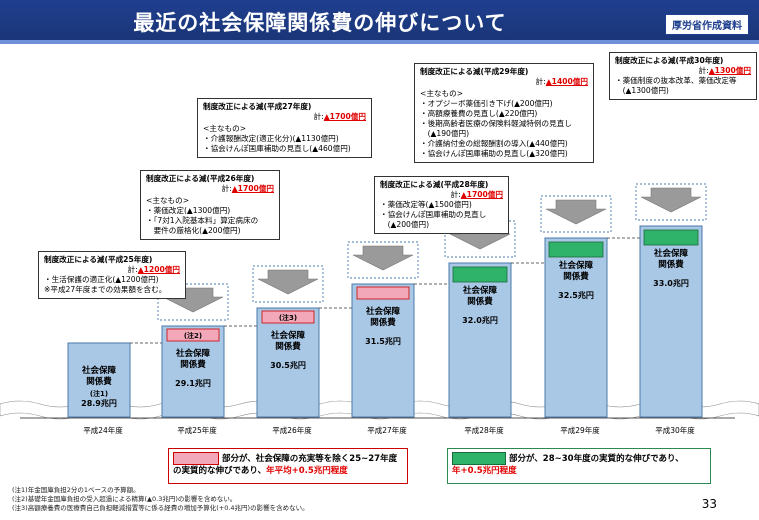 The image size is (759, 520). I want to click on annotation-item: ・オプジーボ薬価引き下げ(▲200億円), so click(486, 103).